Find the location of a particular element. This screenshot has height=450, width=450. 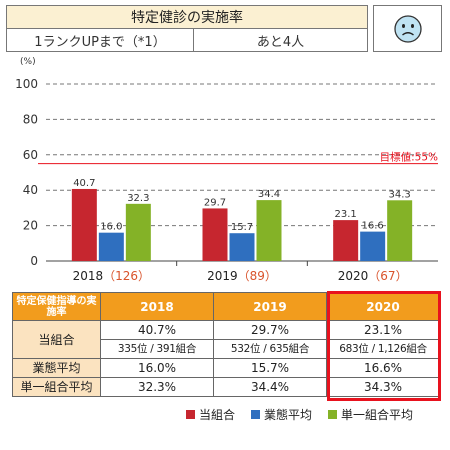

industry-rate: 16.6% is located at coordinates (383, 368).